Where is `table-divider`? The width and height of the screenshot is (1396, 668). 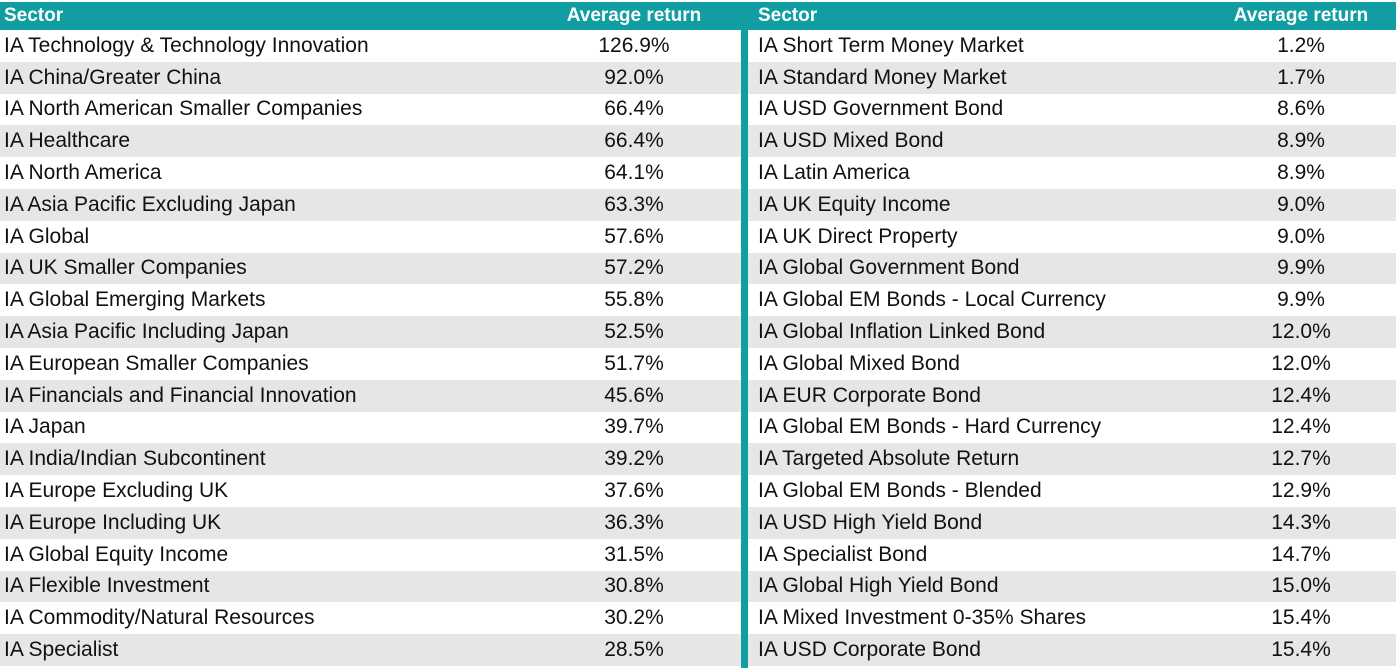
table-divider is located at coordinates (744, 335).